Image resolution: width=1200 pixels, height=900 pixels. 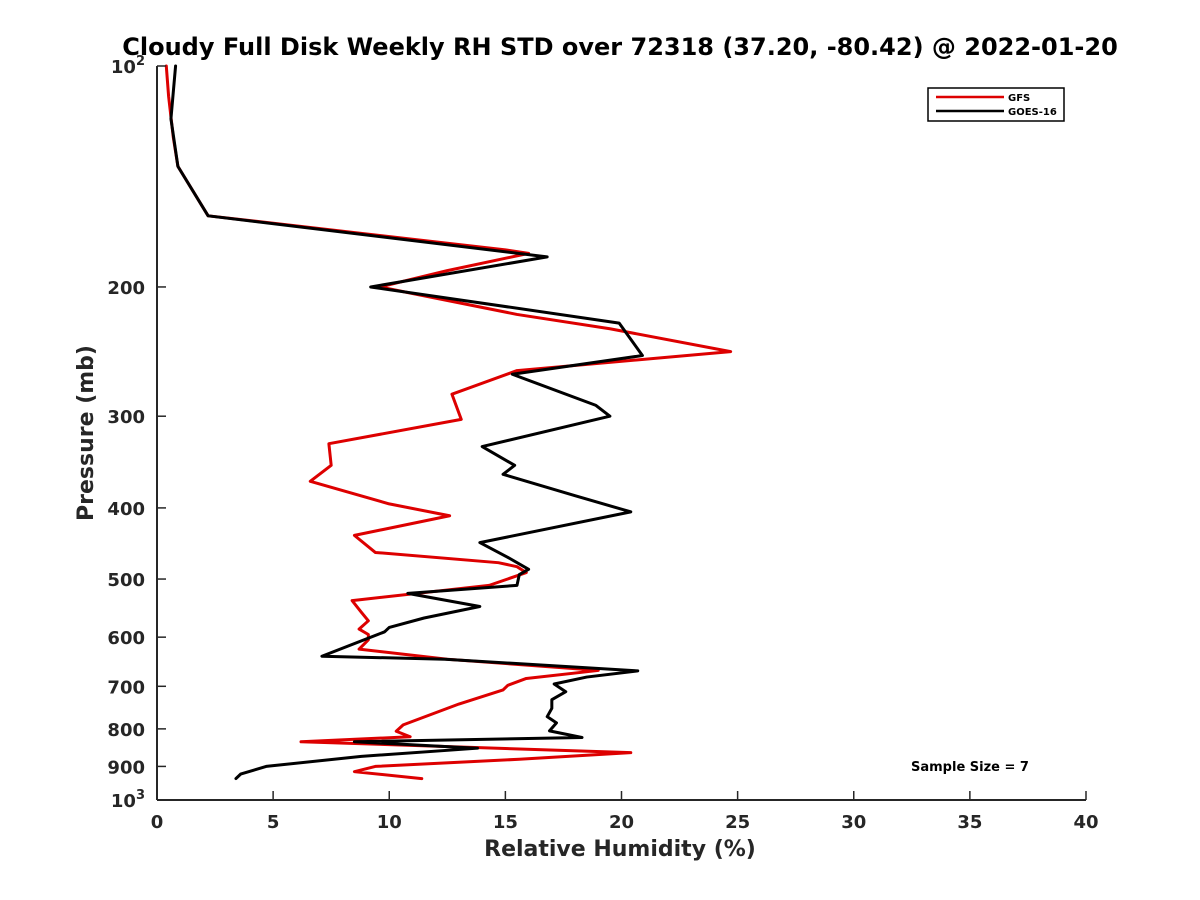 What do you see at coordinates (126, 687) in the screenshot?
I see `y-tick-label-700: 700` at bounding box center [126, 687].